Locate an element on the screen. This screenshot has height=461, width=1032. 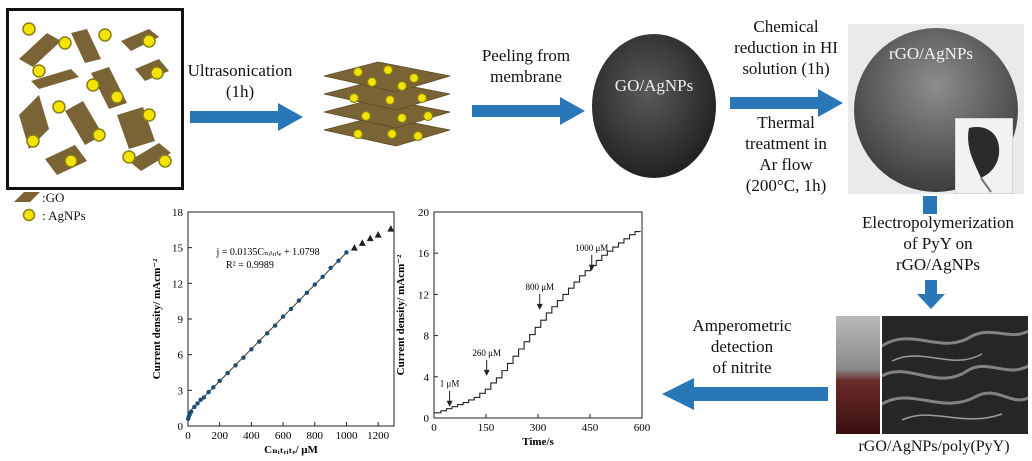
electropolymerization-text: Electropolymerization of PyY on rGO/AgNPs is located at coordinates (938, 243).